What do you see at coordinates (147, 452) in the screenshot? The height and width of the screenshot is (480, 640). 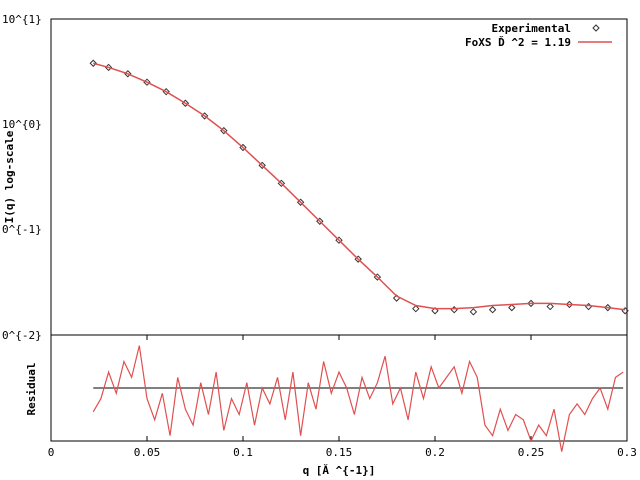 I see `x-tick-label: 0.05` at bounding box center [147, 452].